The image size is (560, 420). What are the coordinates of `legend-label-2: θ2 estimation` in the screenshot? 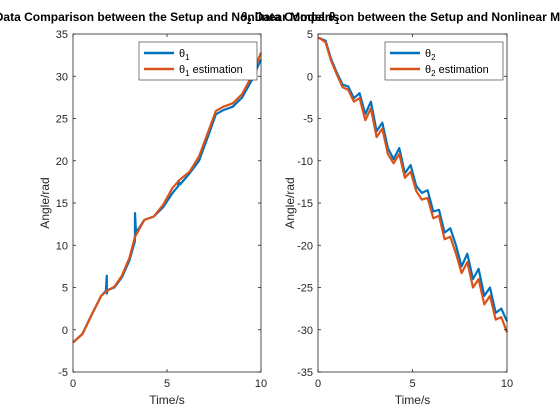 It's located at (457, 71).